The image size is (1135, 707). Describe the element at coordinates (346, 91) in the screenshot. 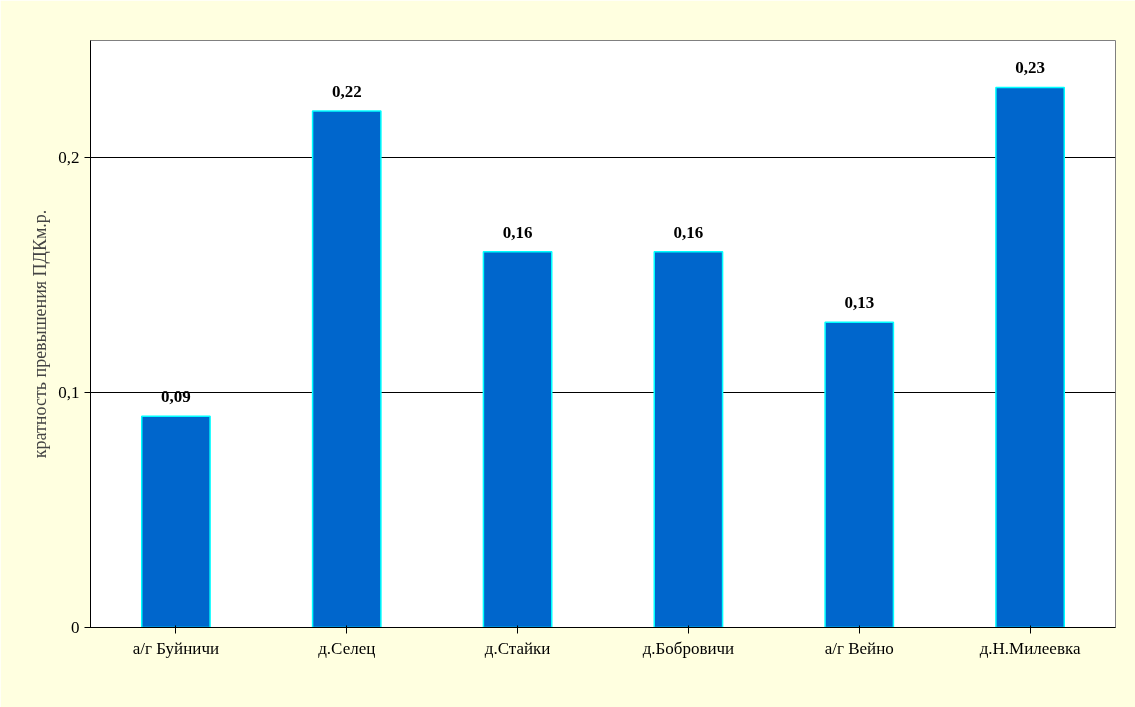

I see `data-label: 0,22` at that location.